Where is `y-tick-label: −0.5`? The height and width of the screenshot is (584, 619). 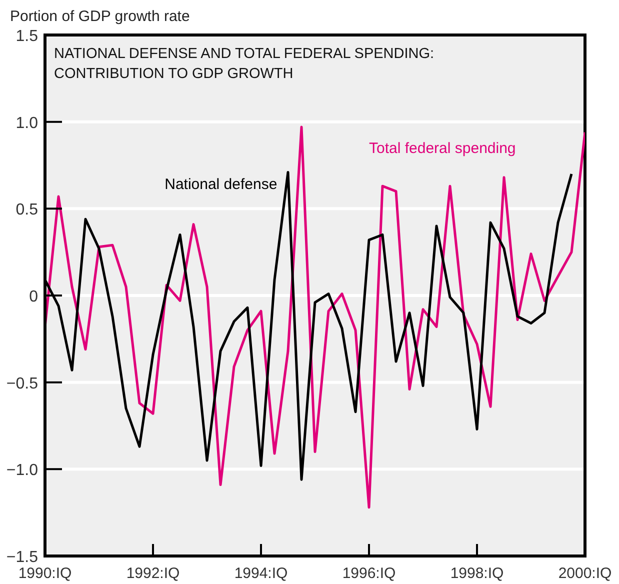
y-tick-label: −0.5 is located at coordinates (22, 383).